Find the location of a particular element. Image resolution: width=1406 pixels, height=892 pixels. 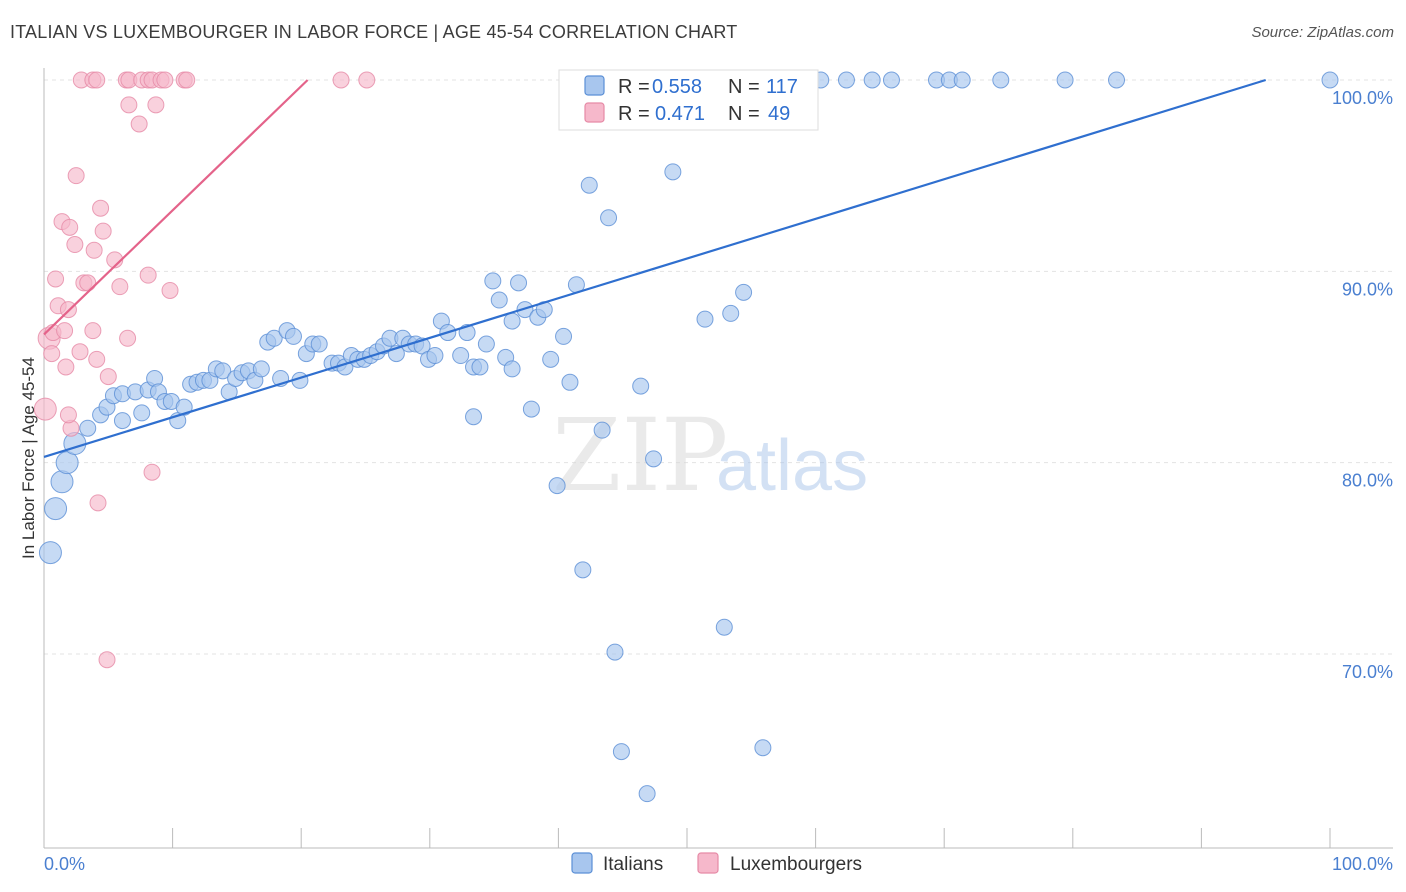

legend-n-value-luxembourgers: 49 is located at coordinates (779, 114).